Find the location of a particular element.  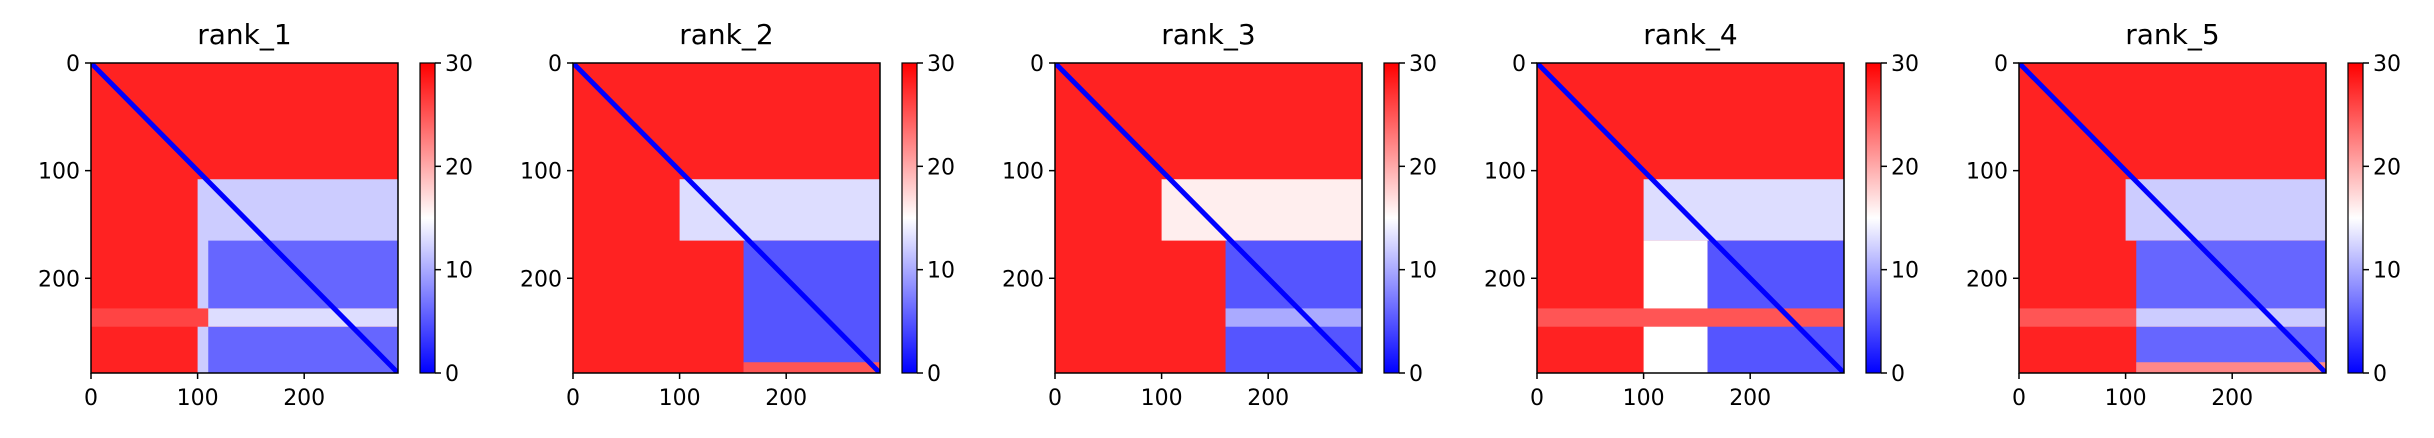

panel-title: rank_1 is located at coordinates (244, 34).